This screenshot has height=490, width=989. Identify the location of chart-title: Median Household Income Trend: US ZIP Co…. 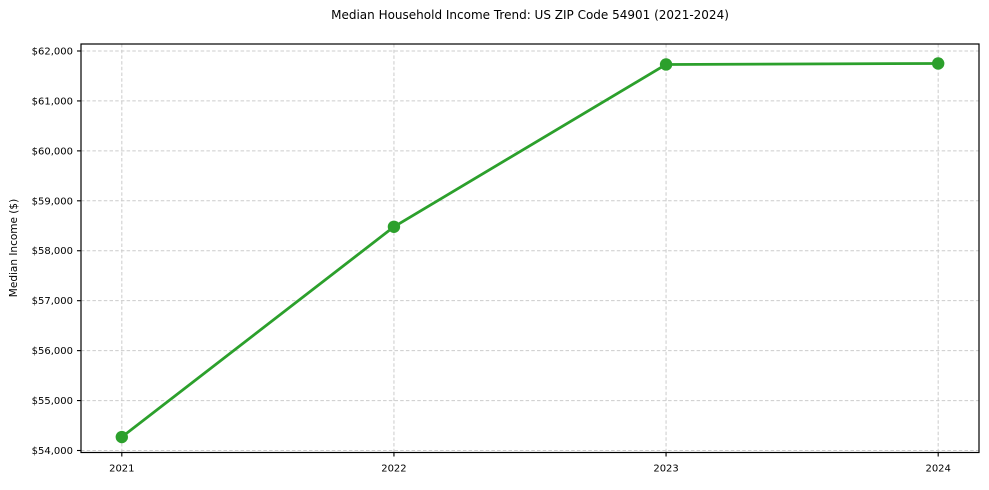
(530, 15).